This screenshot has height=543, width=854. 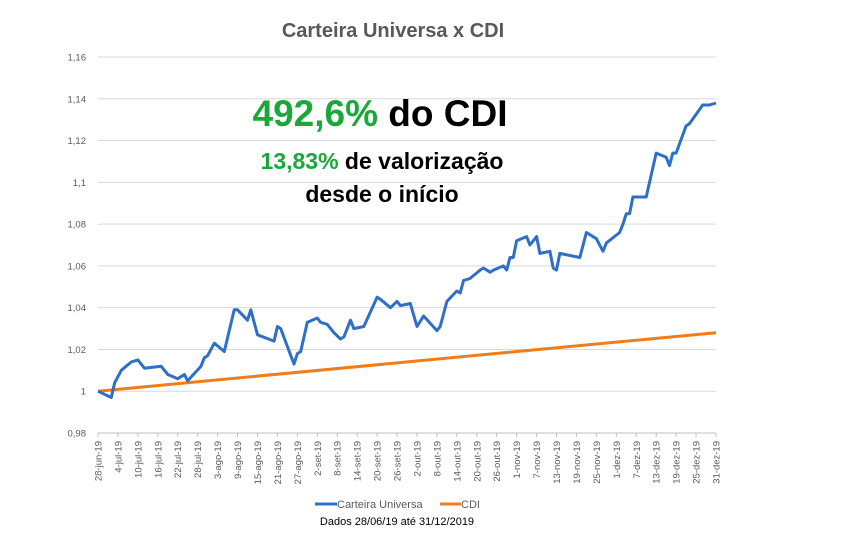 What do you see at coordinates (77, 308) in the screenshot?
I see `y-tick-label: 1,04` at bounding box center [77, 308].